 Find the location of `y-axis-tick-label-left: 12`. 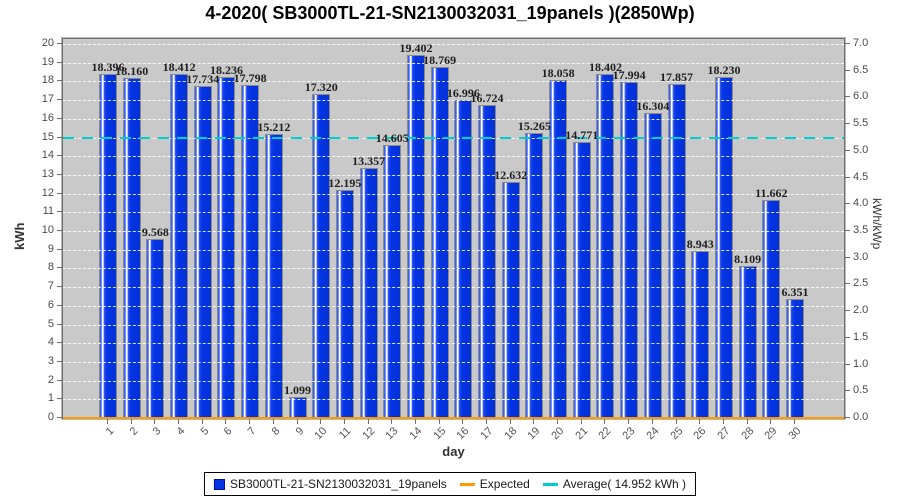

y-axis-tick-label-left: 12 is located at coordinates (47, 192).